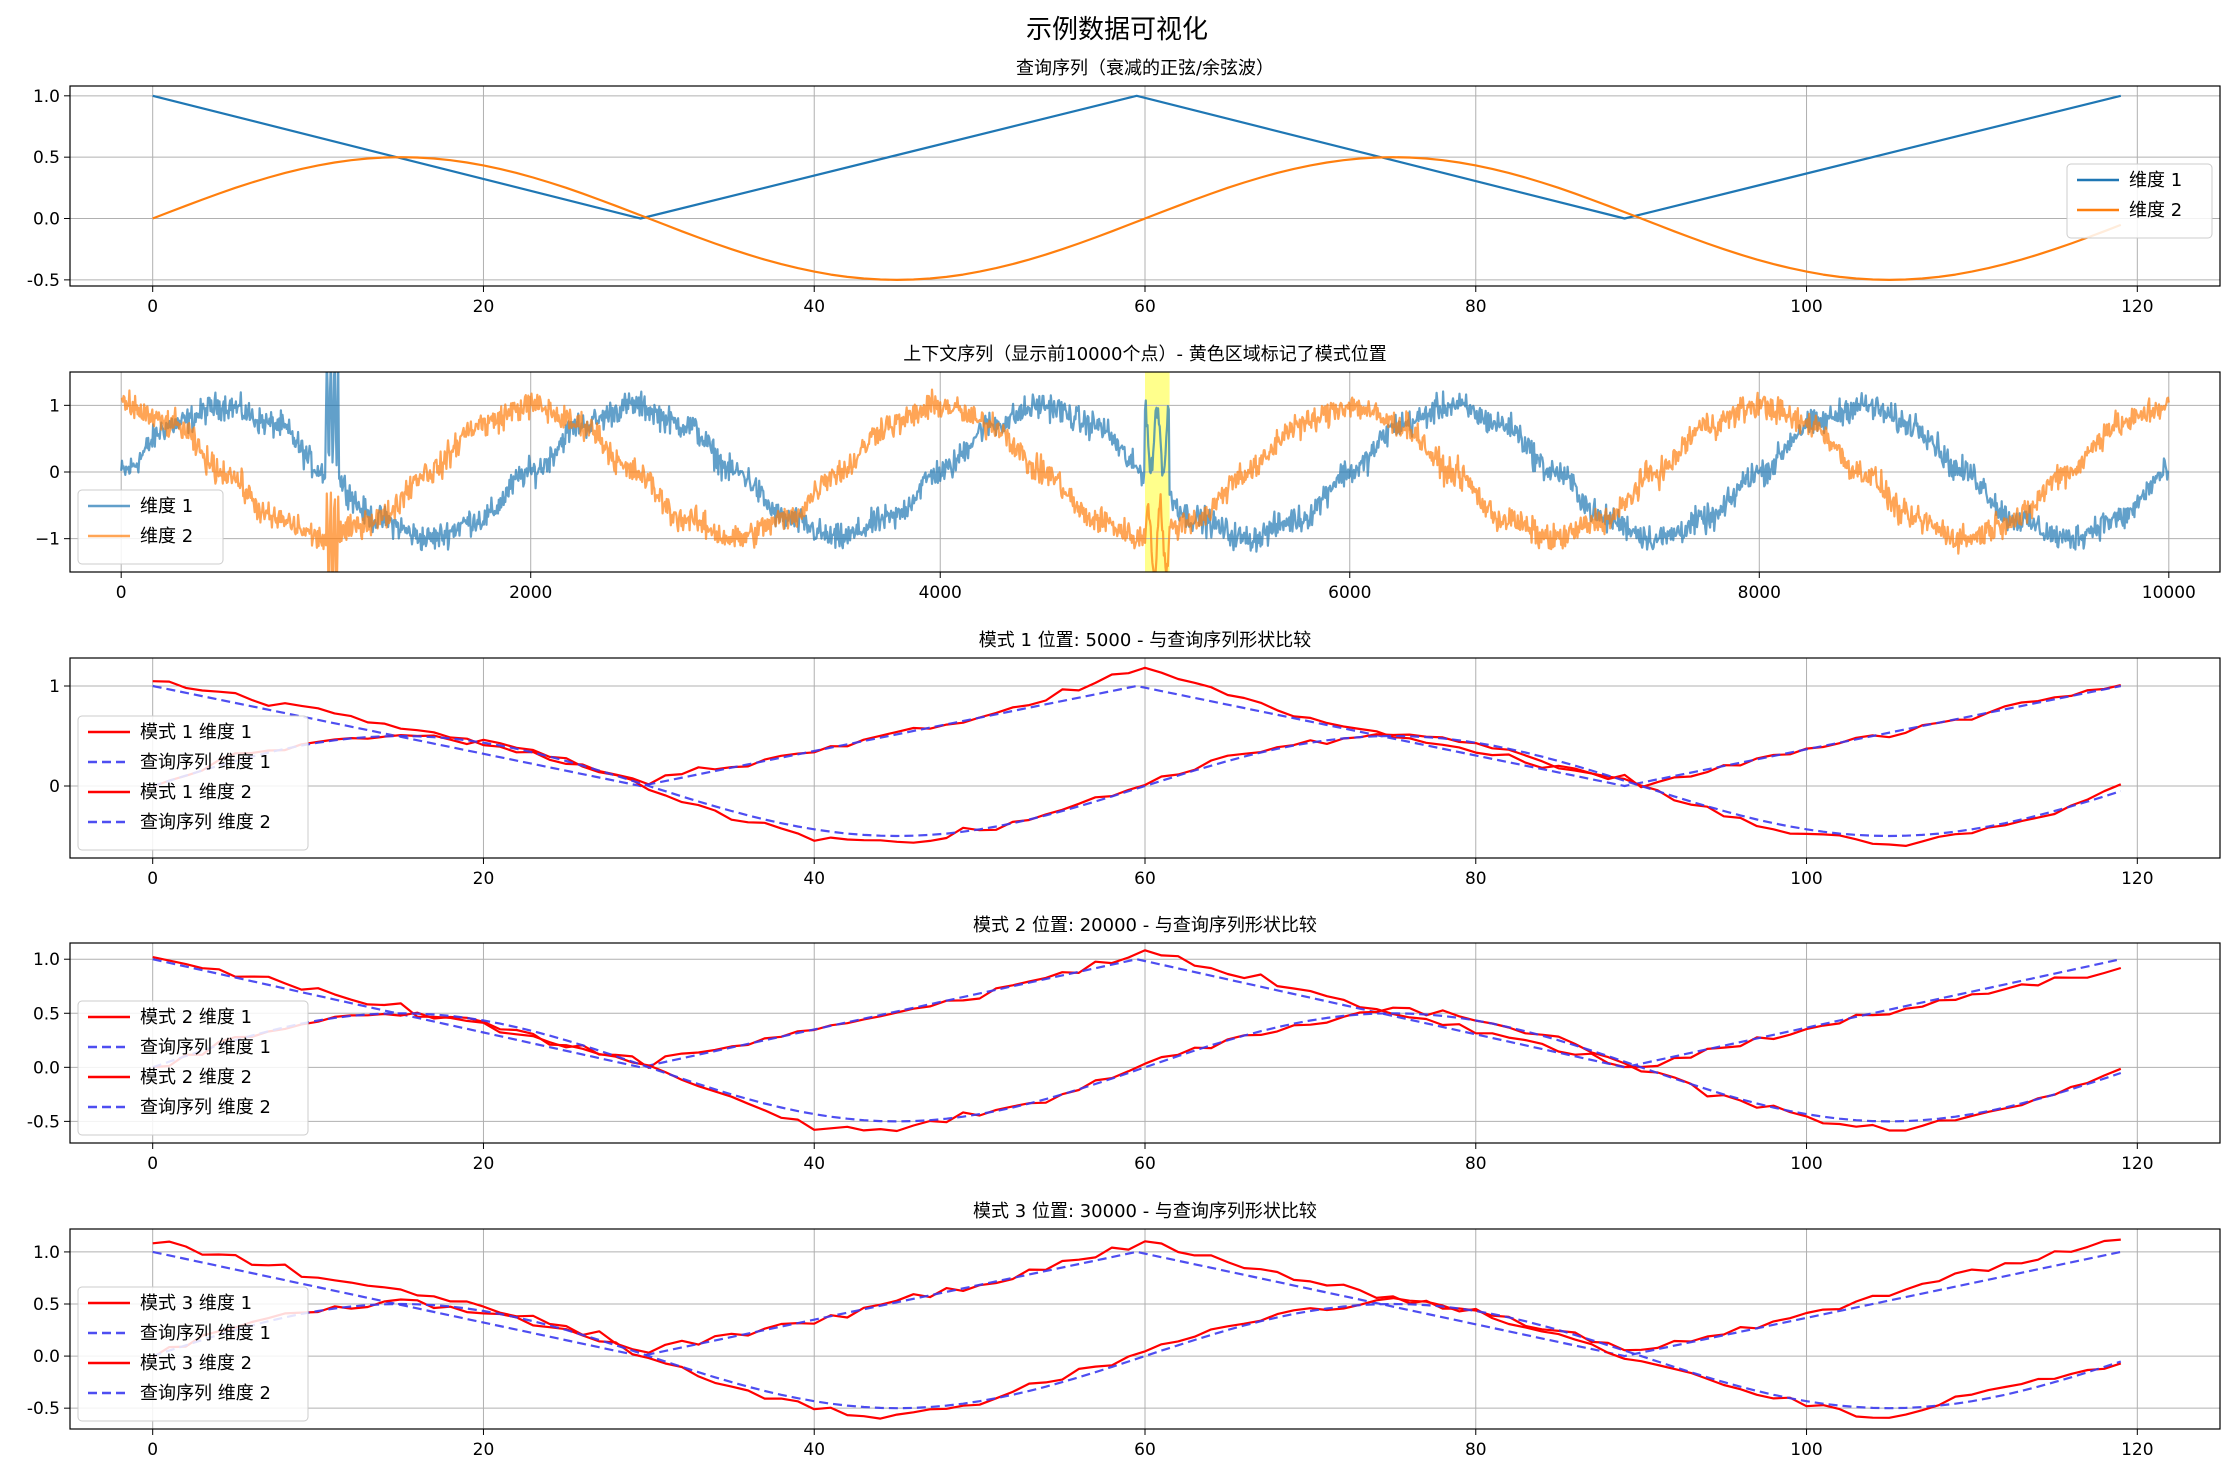  What do you see at coordinates (196, 792) in the screenshot?
I see `legend-label: 模式 1 维度 2` at bounding box center [196, 792].